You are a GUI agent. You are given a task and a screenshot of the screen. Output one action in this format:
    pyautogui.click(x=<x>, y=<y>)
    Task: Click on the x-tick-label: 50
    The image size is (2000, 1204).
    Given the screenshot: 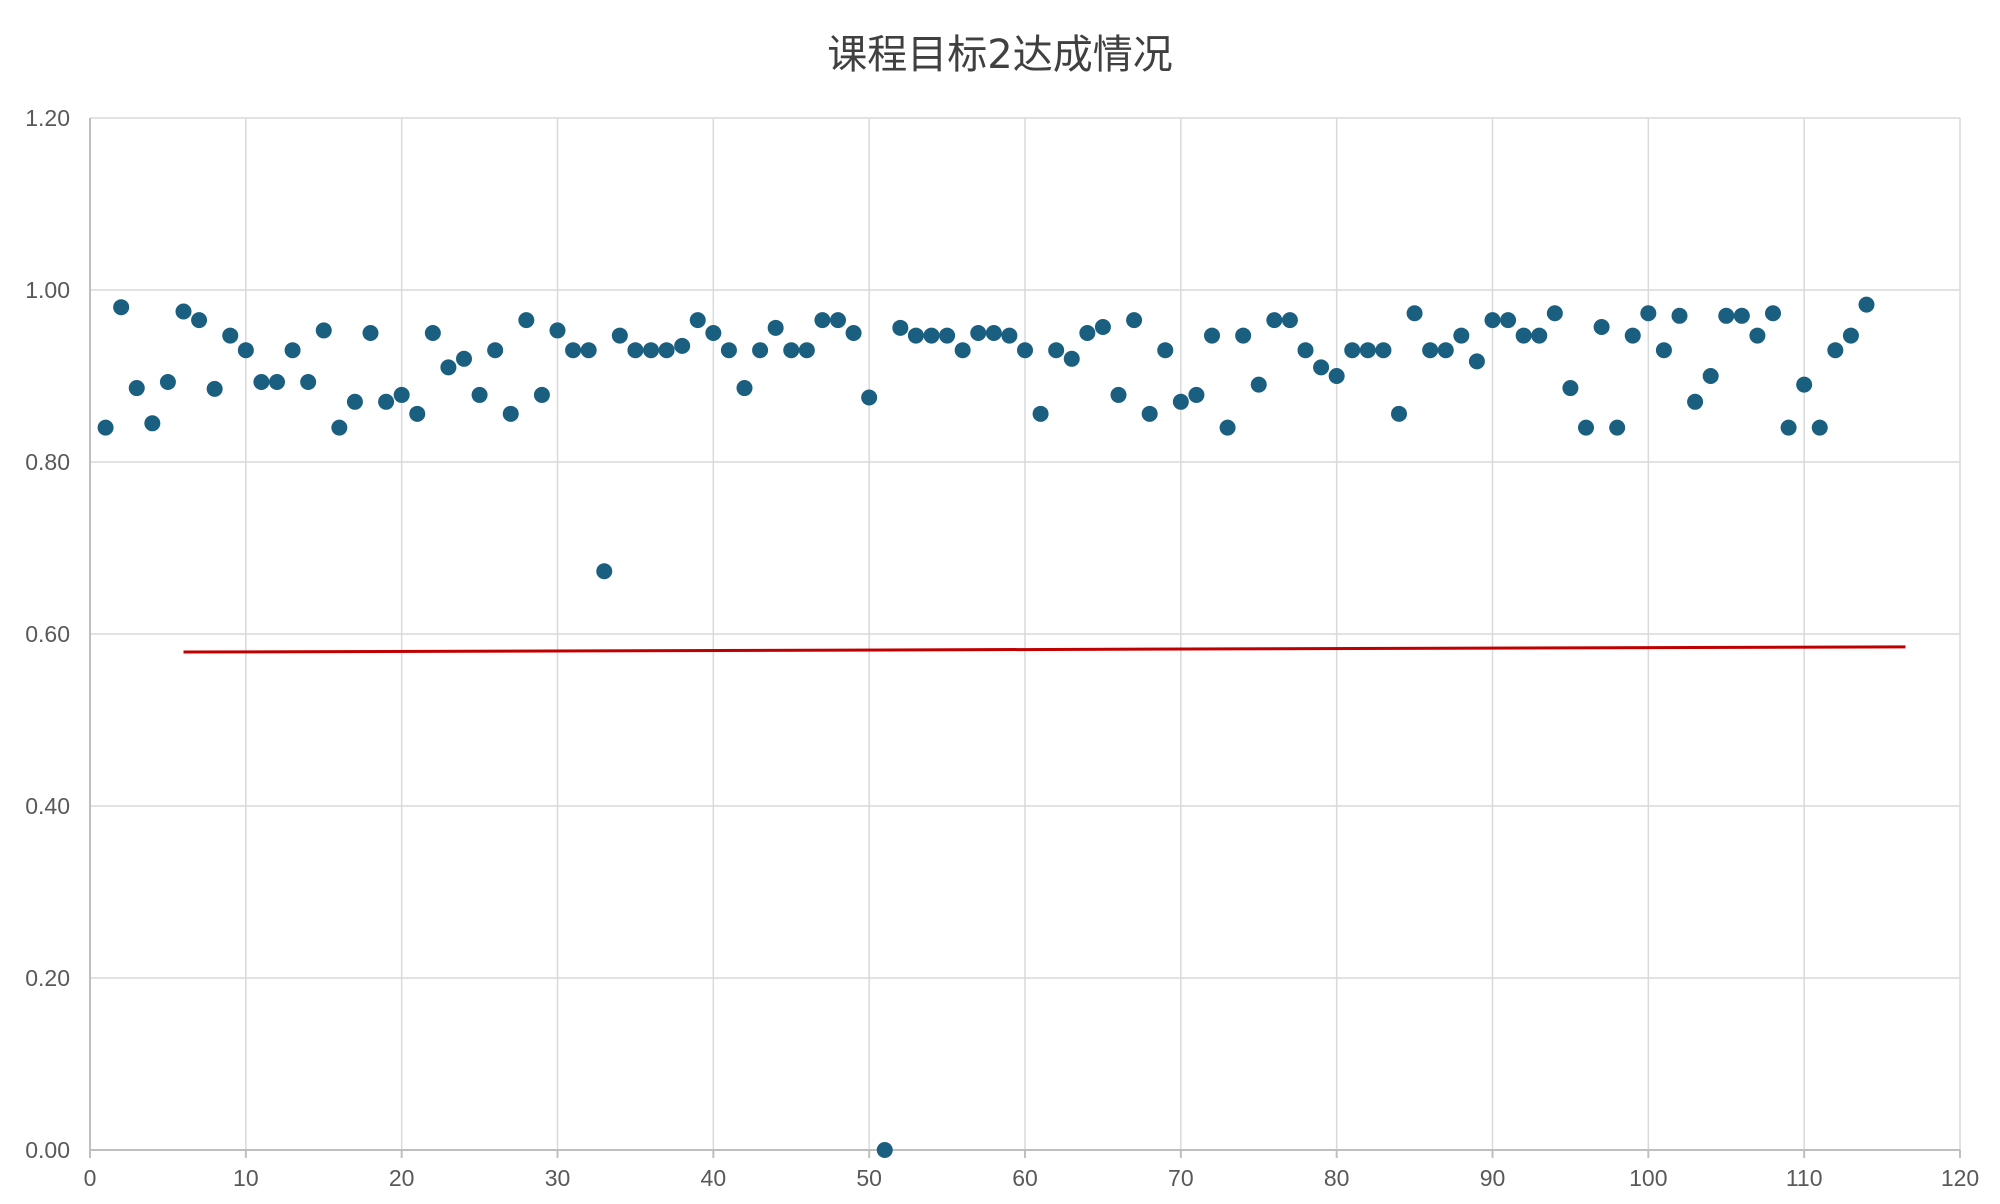 What is the action you would take?
    pyautogui.click(x=869, y=1178)
    